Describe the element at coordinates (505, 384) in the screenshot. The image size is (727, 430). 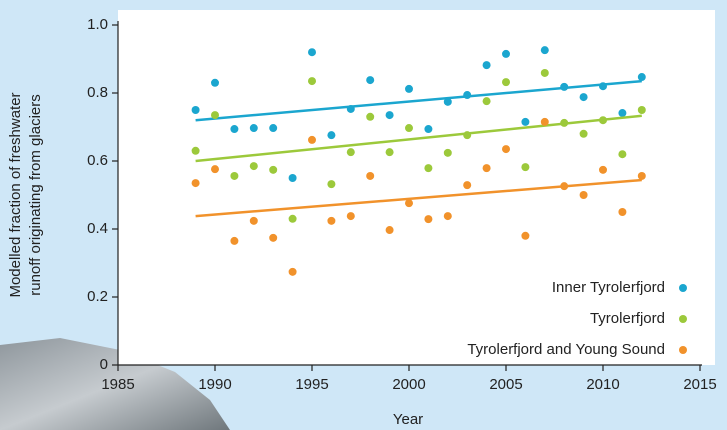
I see `x-tick-label: 2005` at that location.